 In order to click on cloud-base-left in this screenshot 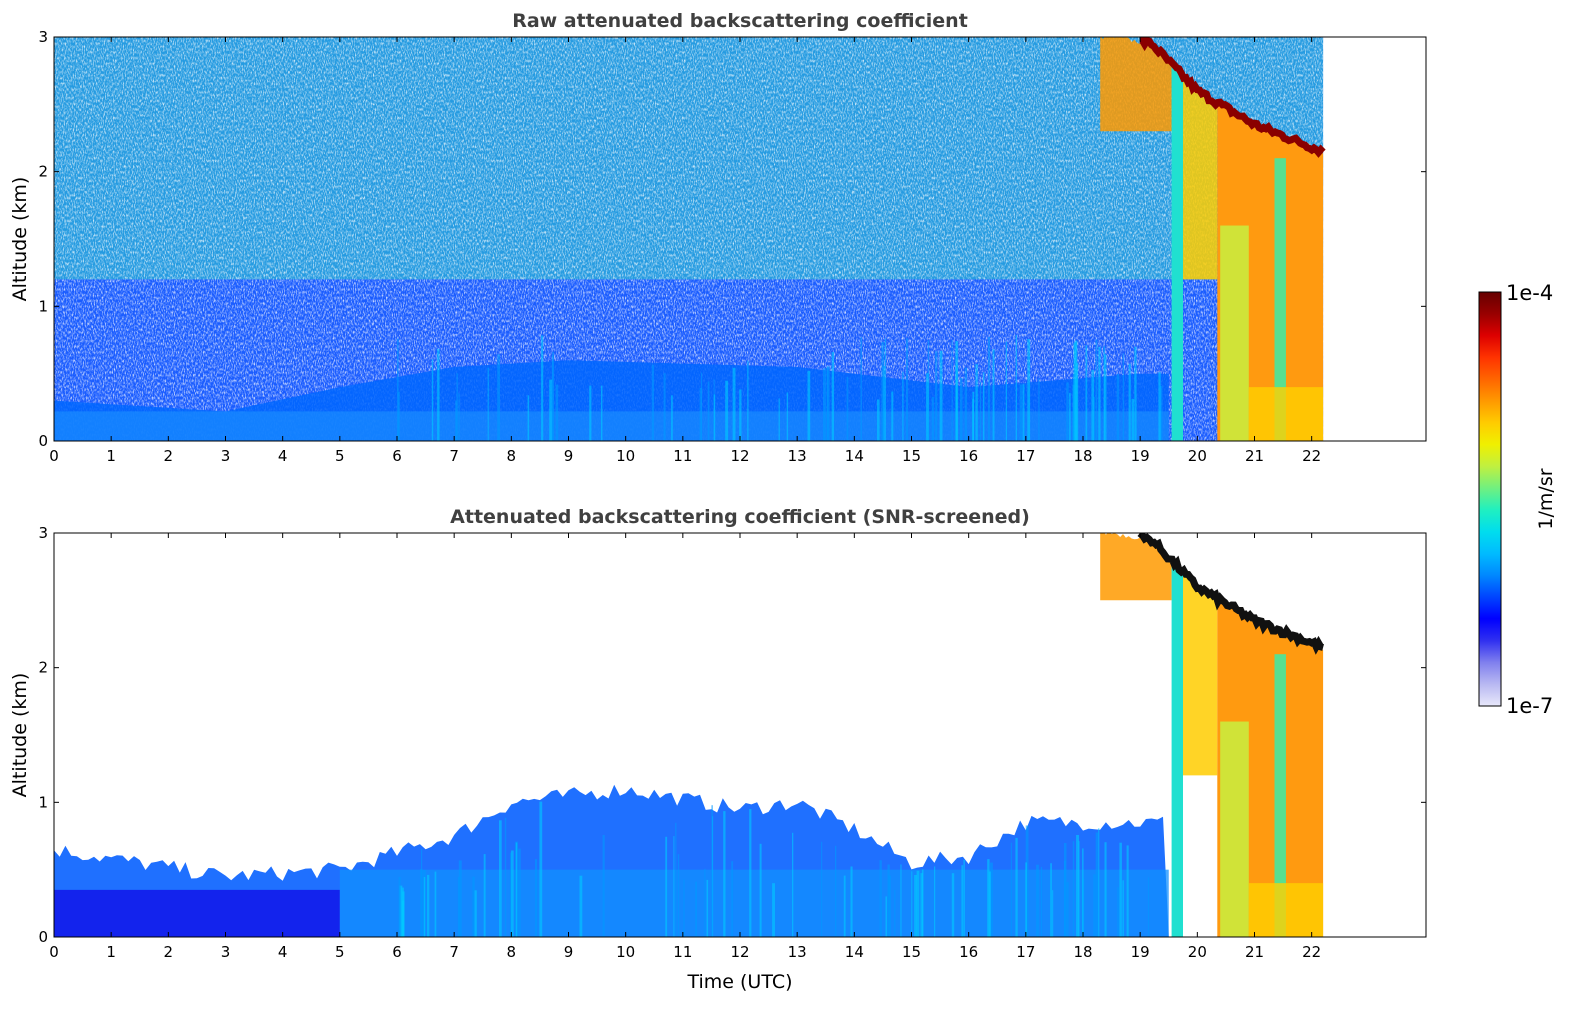, I will do `click(1136, 567)`.